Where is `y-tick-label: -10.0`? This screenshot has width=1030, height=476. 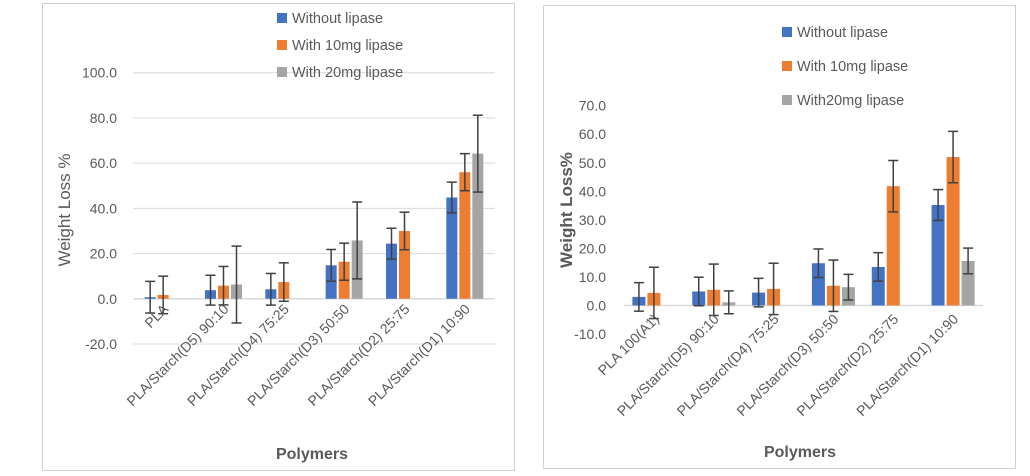
y-tick-label: -10.0 is located at coordinates (590, 334).